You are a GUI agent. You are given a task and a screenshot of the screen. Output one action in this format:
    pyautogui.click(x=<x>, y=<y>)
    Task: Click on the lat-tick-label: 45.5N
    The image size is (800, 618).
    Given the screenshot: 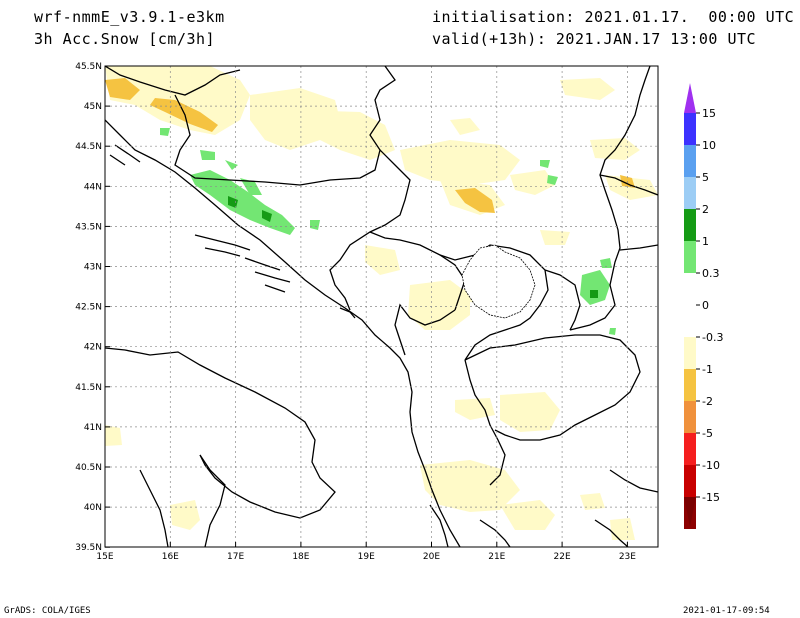 What is the action you would take?
    pyautogui.click(x=88, y=67)
    